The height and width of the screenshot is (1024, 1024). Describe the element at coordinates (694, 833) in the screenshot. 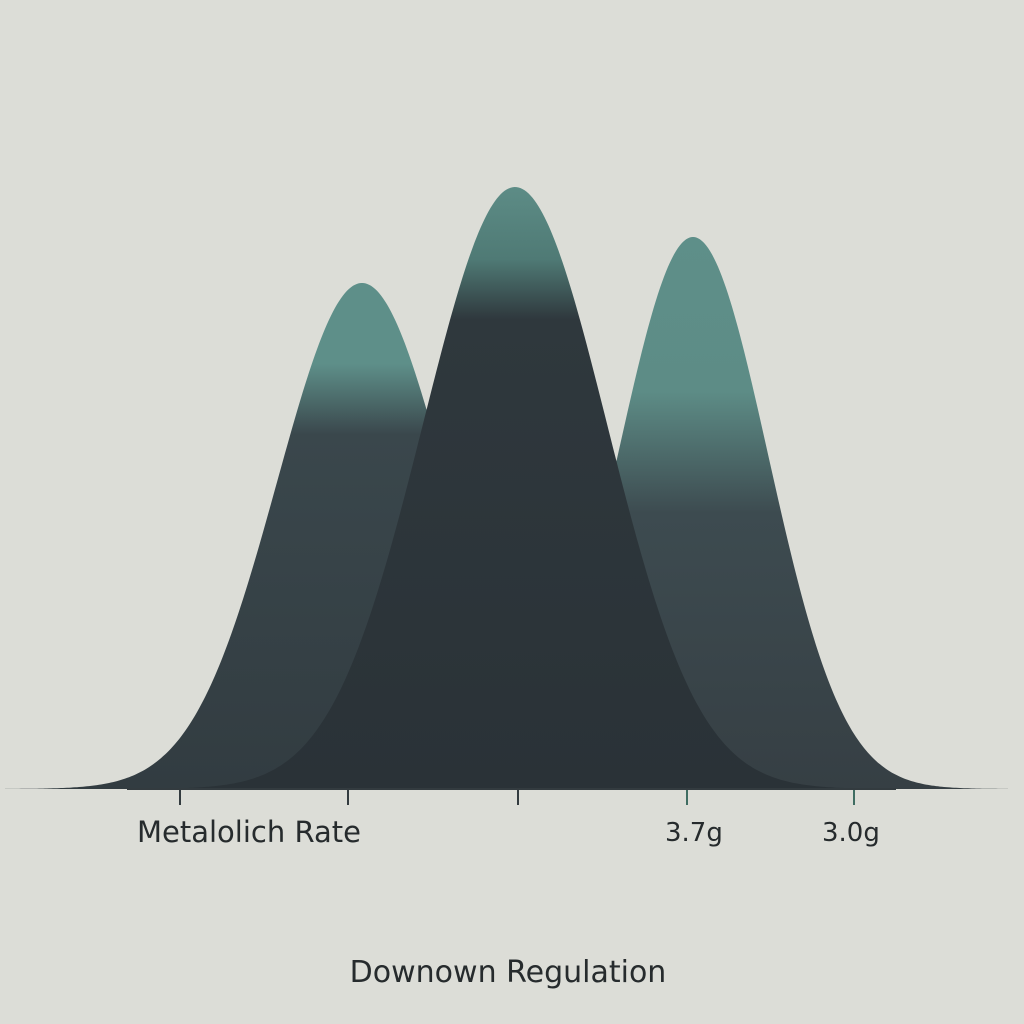

I see `tick-label-3-7g: 3.7g` at that location.